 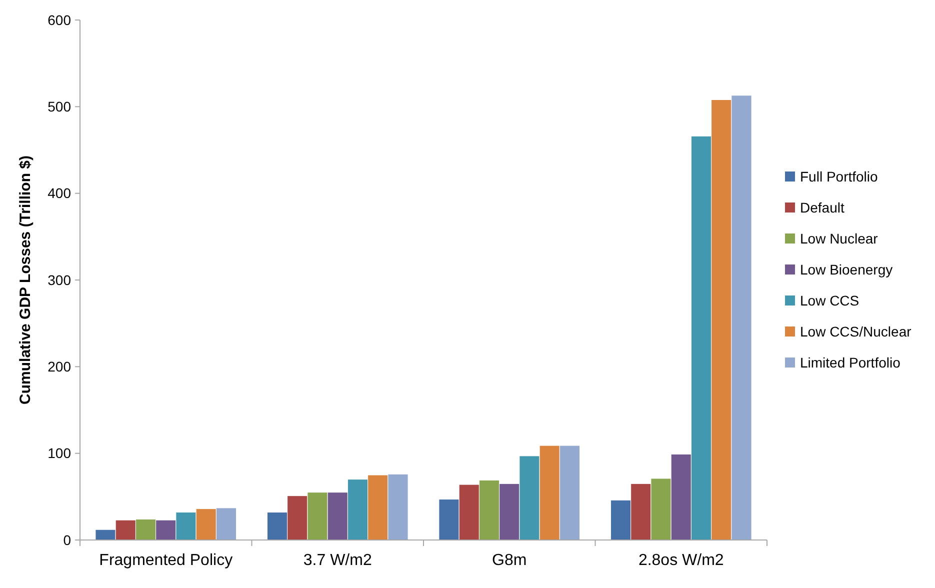 I want to click on y-tick-label: 300, so click(x=60, y=280).